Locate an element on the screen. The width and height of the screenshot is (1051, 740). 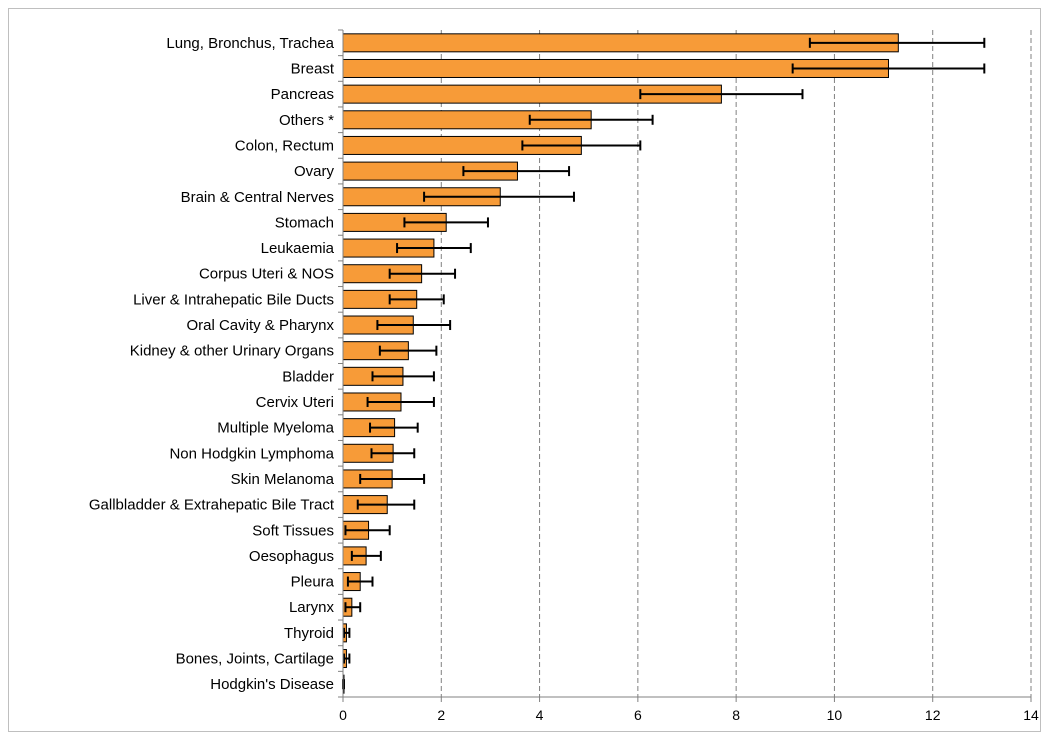
category-label: Oesophagus is located at coordinates (291, 556).